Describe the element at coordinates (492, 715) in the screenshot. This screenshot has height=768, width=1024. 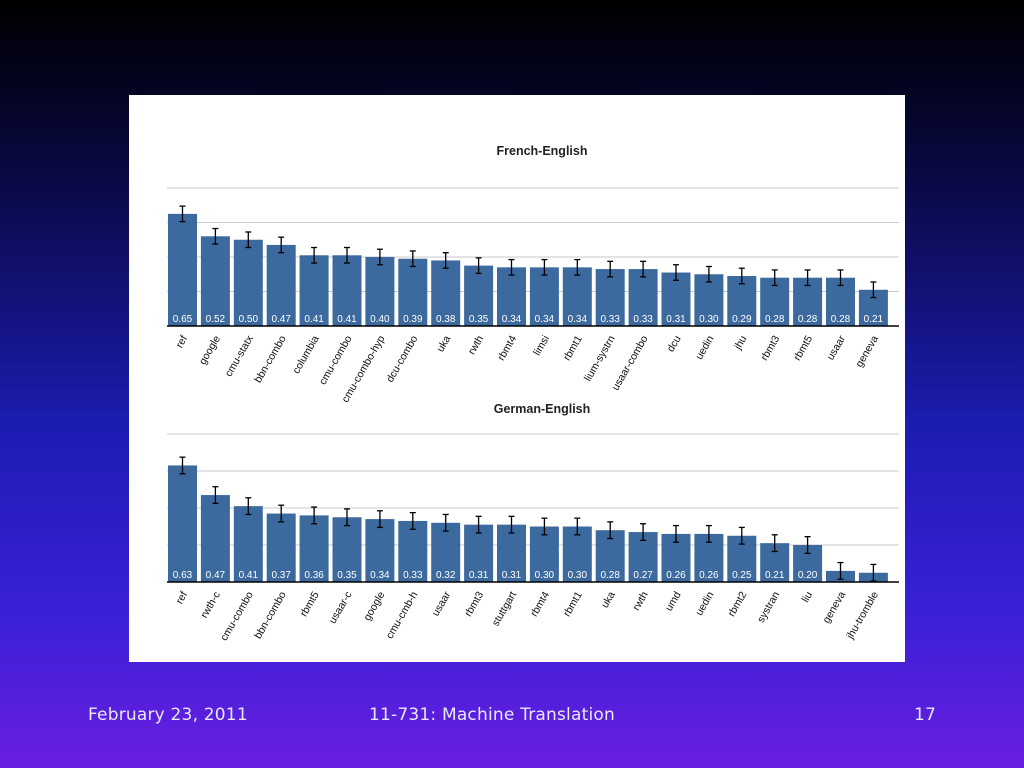
I see `footer-title: 11-731: Machine Translation` at that location.